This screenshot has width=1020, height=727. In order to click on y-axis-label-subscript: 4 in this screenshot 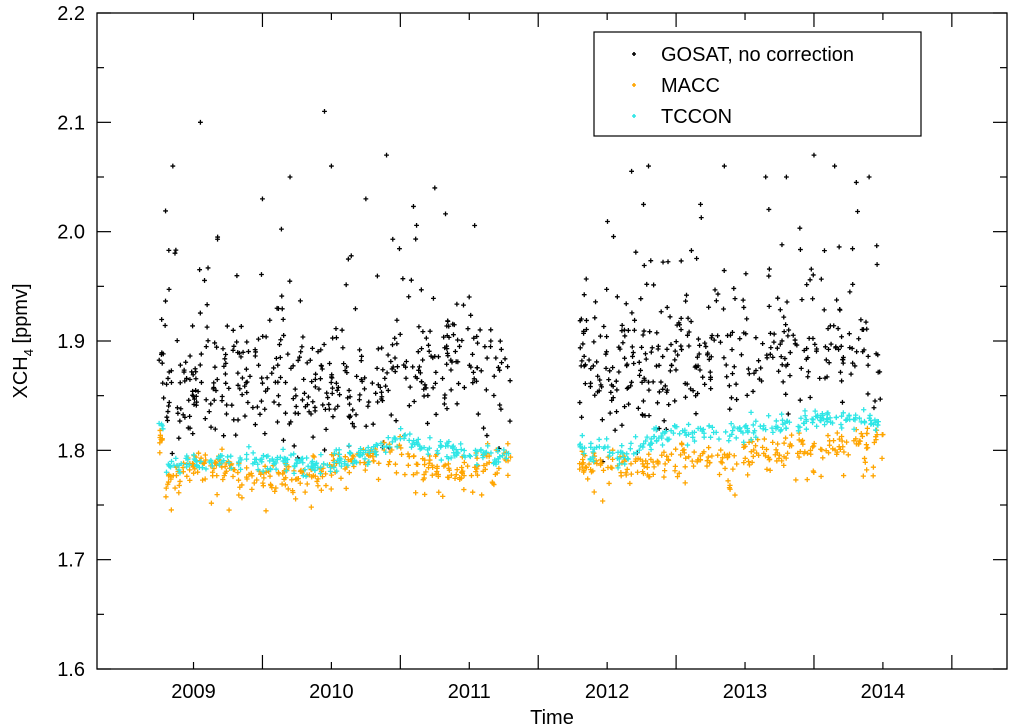, I will do `click(28, 352)`.